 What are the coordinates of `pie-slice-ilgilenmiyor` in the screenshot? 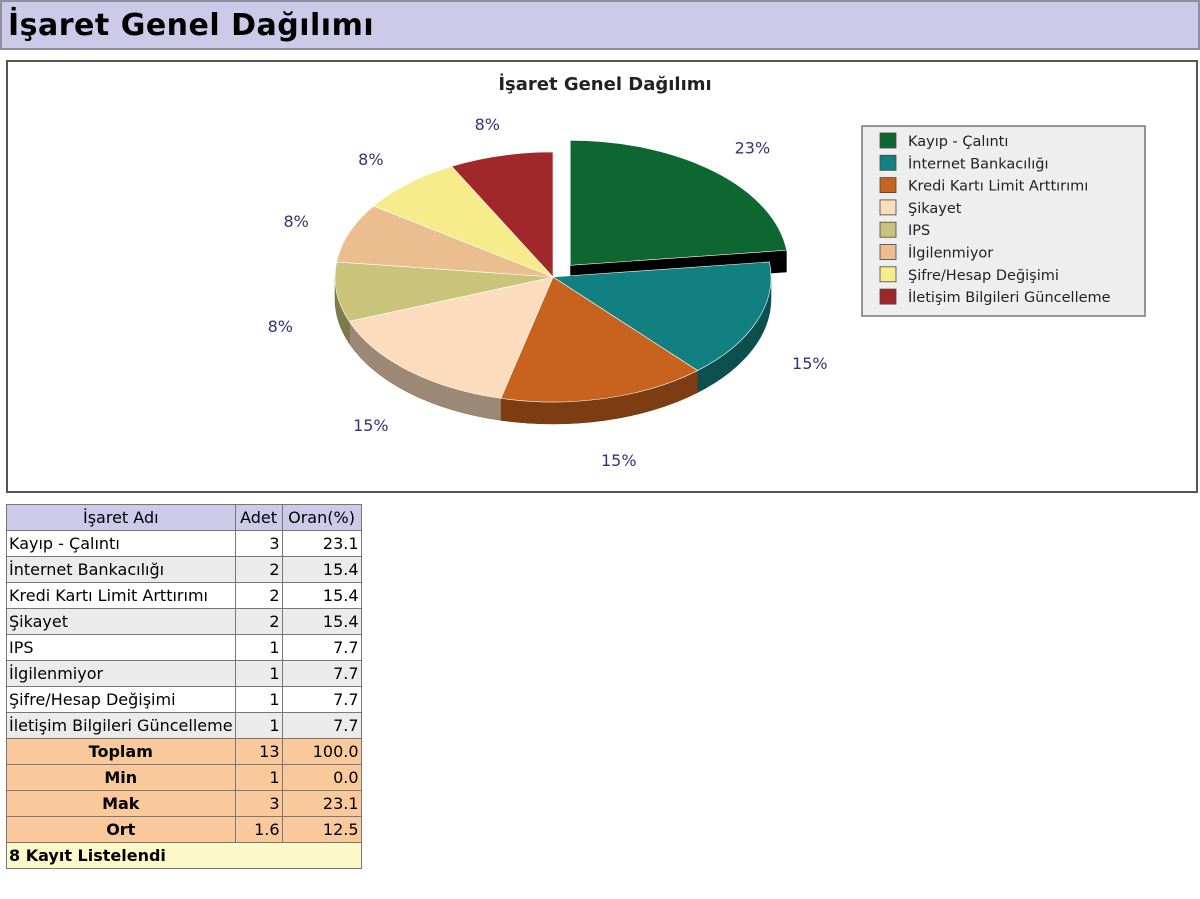 It's located at (445, 241).